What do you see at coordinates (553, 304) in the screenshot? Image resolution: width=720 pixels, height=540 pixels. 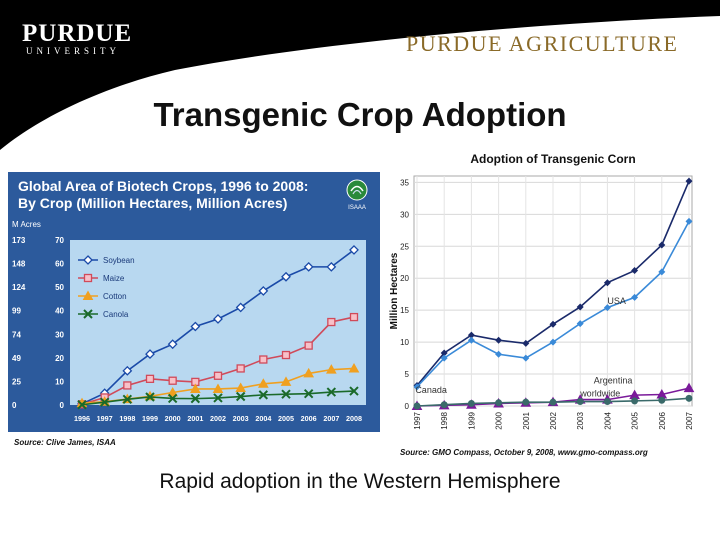 I see `series-usa` at bounding box center [553, 304].